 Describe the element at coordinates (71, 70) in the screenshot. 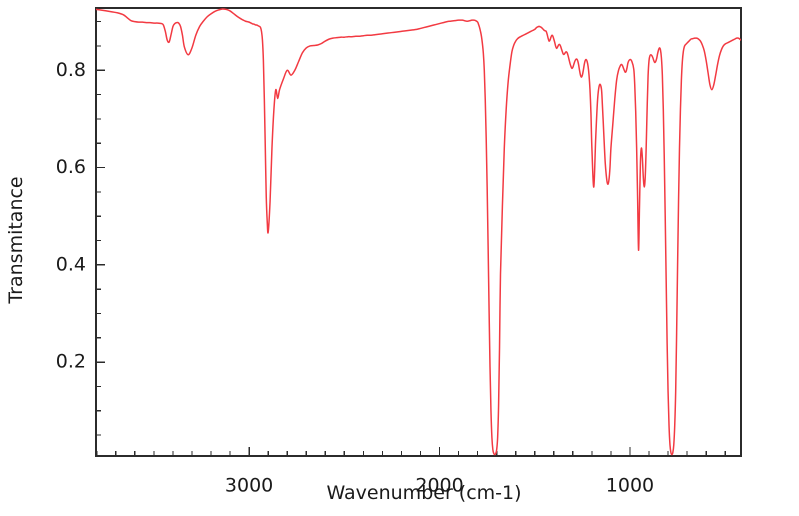

I see `y-tick-label: 0.8` at that location.